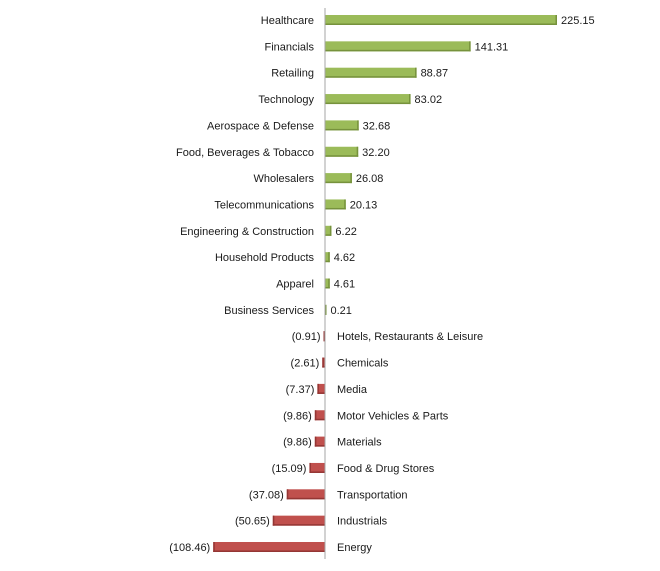 The image size is (660, 571). I want to click on bar-financials, so click(398, 46).